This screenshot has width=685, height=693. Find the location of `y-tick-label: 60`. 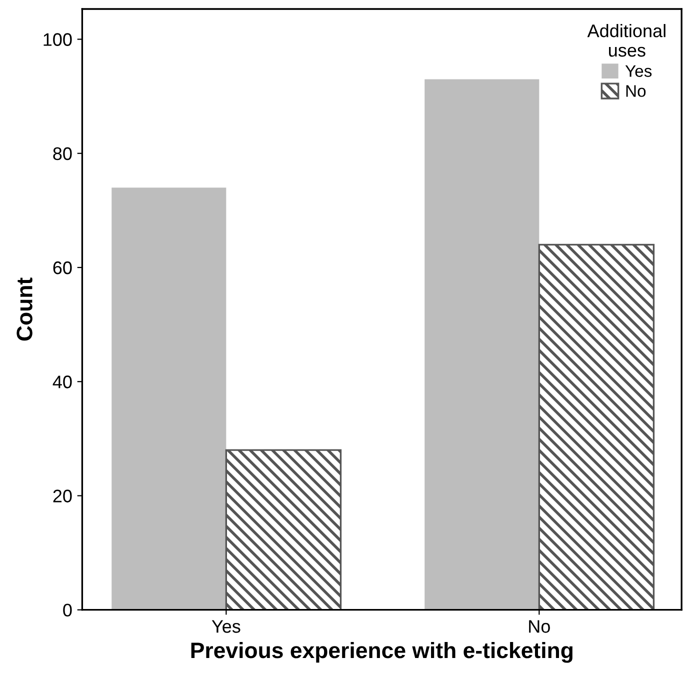

y-tick-label: 60 is located at coordinates (62, 267).